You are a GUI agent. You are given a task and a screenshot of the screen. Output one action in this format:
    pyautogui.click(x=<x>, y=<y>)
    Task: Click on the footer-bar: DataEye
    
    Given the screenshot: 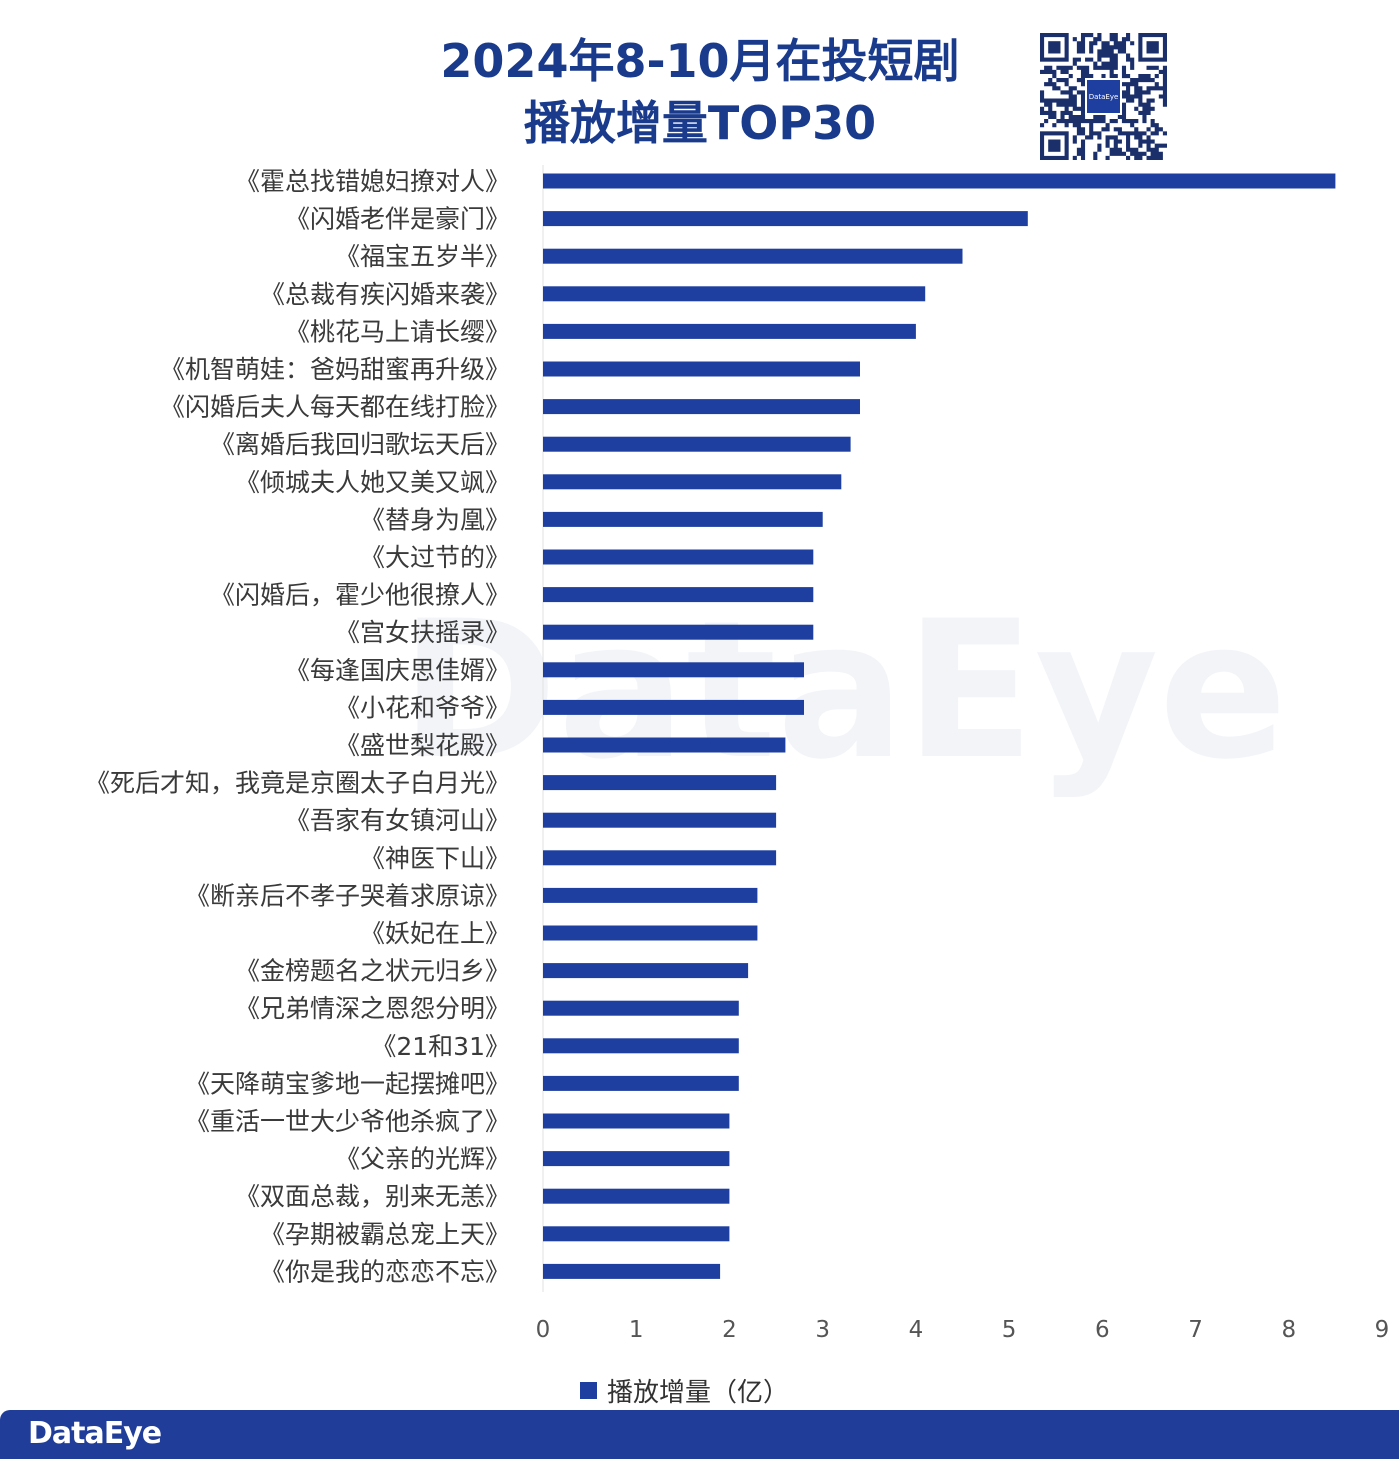 What is the action you would take?
    pyautogui.click(x=699, y=1434)
    